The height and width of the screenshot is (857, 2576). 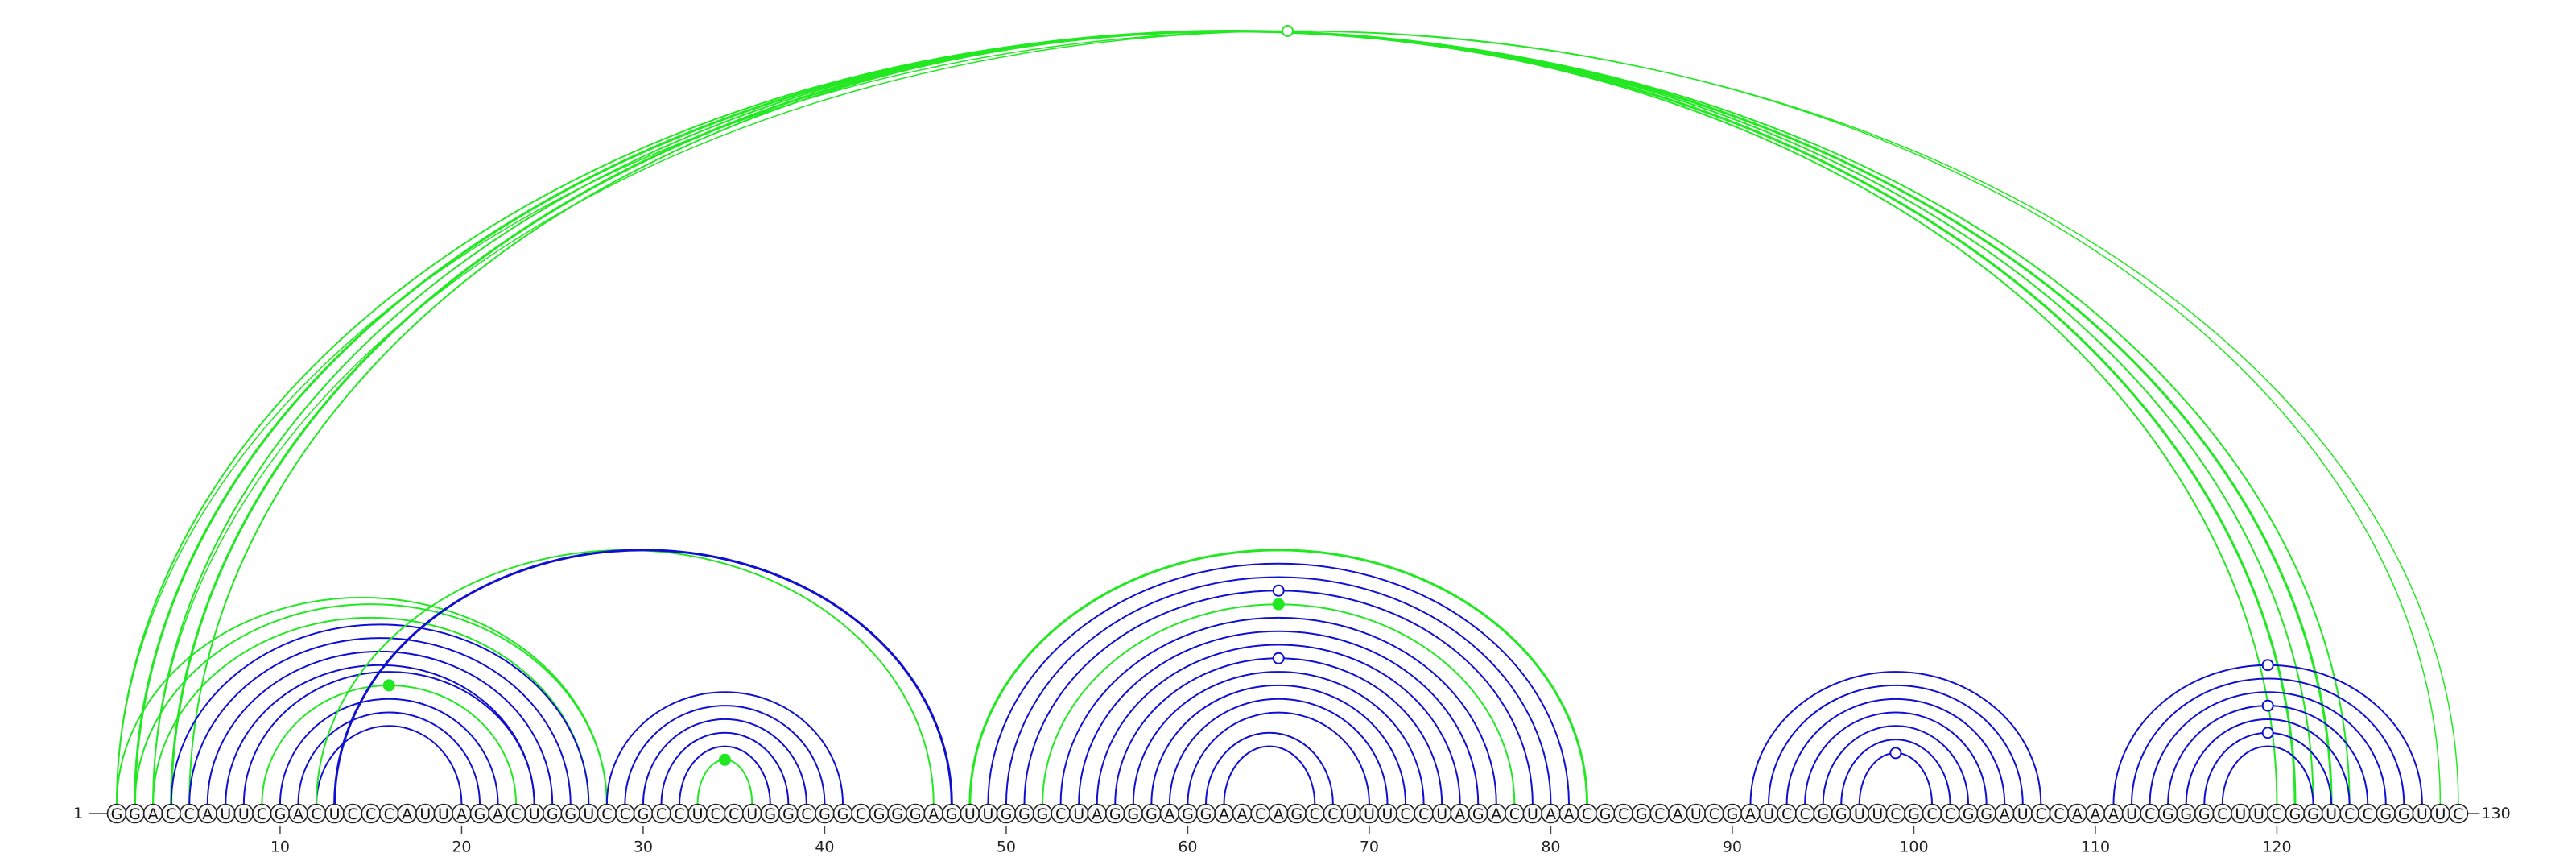 What do you see at coordinates (1732, 847) in the screenshot?
I see `tick-label: 90` at bounding box center [1732, 847].